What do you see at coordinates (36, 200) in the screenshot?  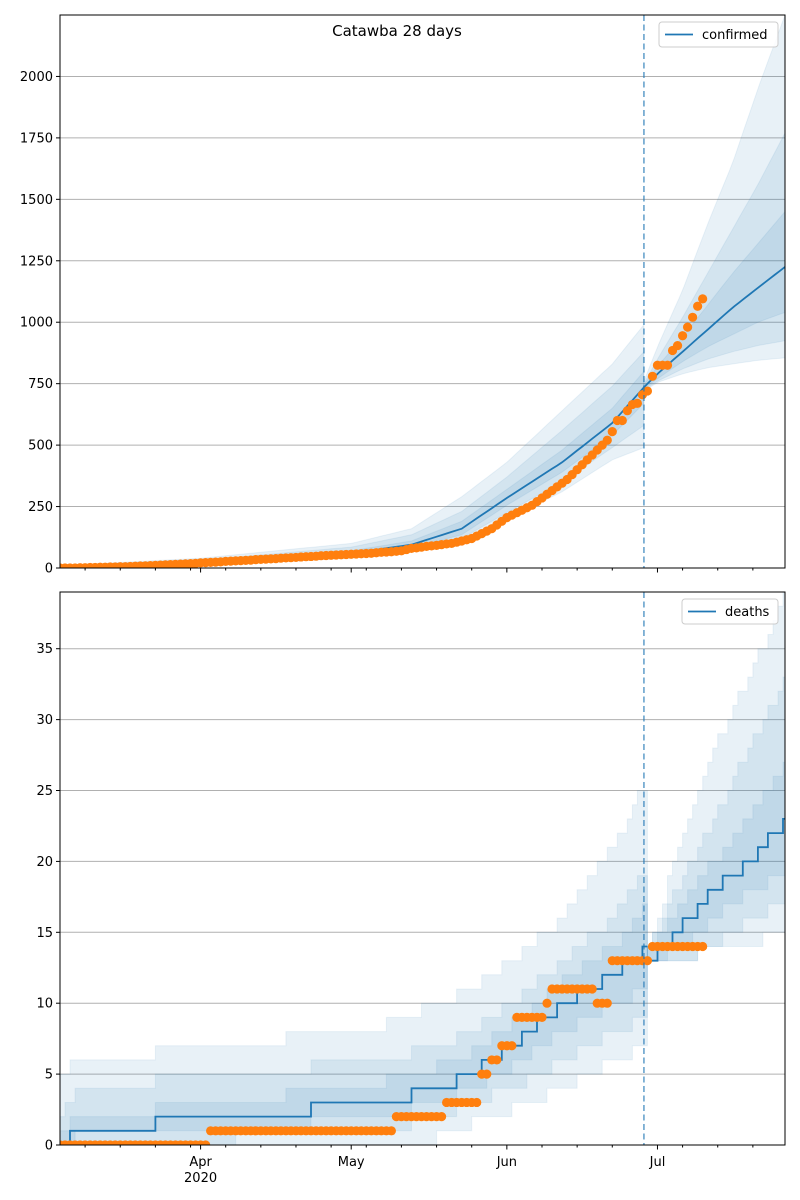 I see `y-tick-label: 1500` at bounding box center [36, 200].